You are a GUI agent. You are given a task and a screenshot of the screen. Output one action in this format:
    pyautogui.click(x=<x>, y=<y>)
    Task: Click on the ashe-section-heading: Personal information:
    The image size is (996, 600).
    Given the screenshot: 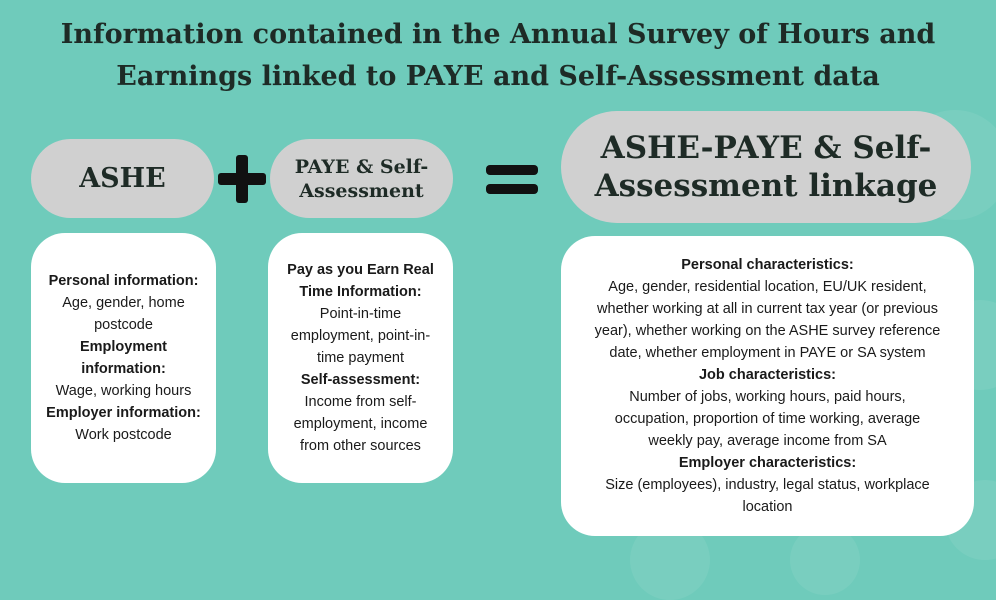 What is the action you would take?
    pyautogui.click(x=123, y=281)
    